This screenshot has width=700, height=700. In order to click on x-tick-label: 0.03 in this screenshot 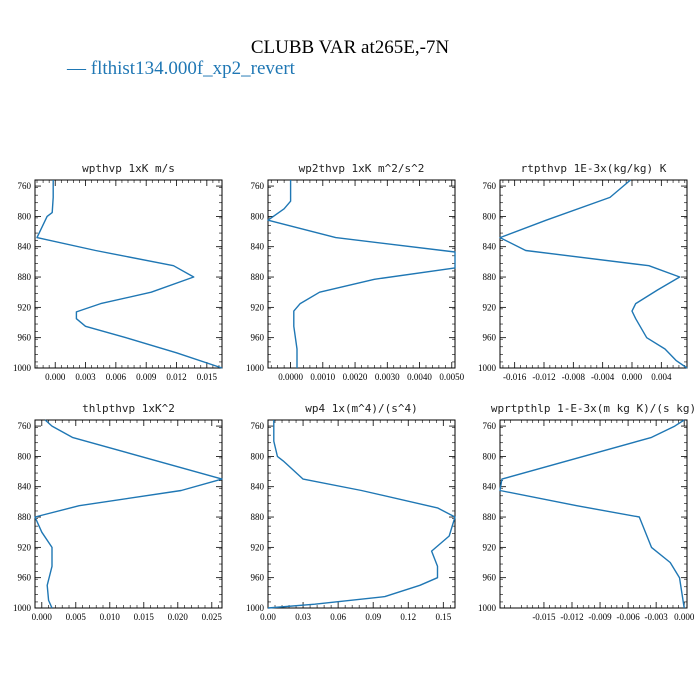, I will do `click(303, 617)`.